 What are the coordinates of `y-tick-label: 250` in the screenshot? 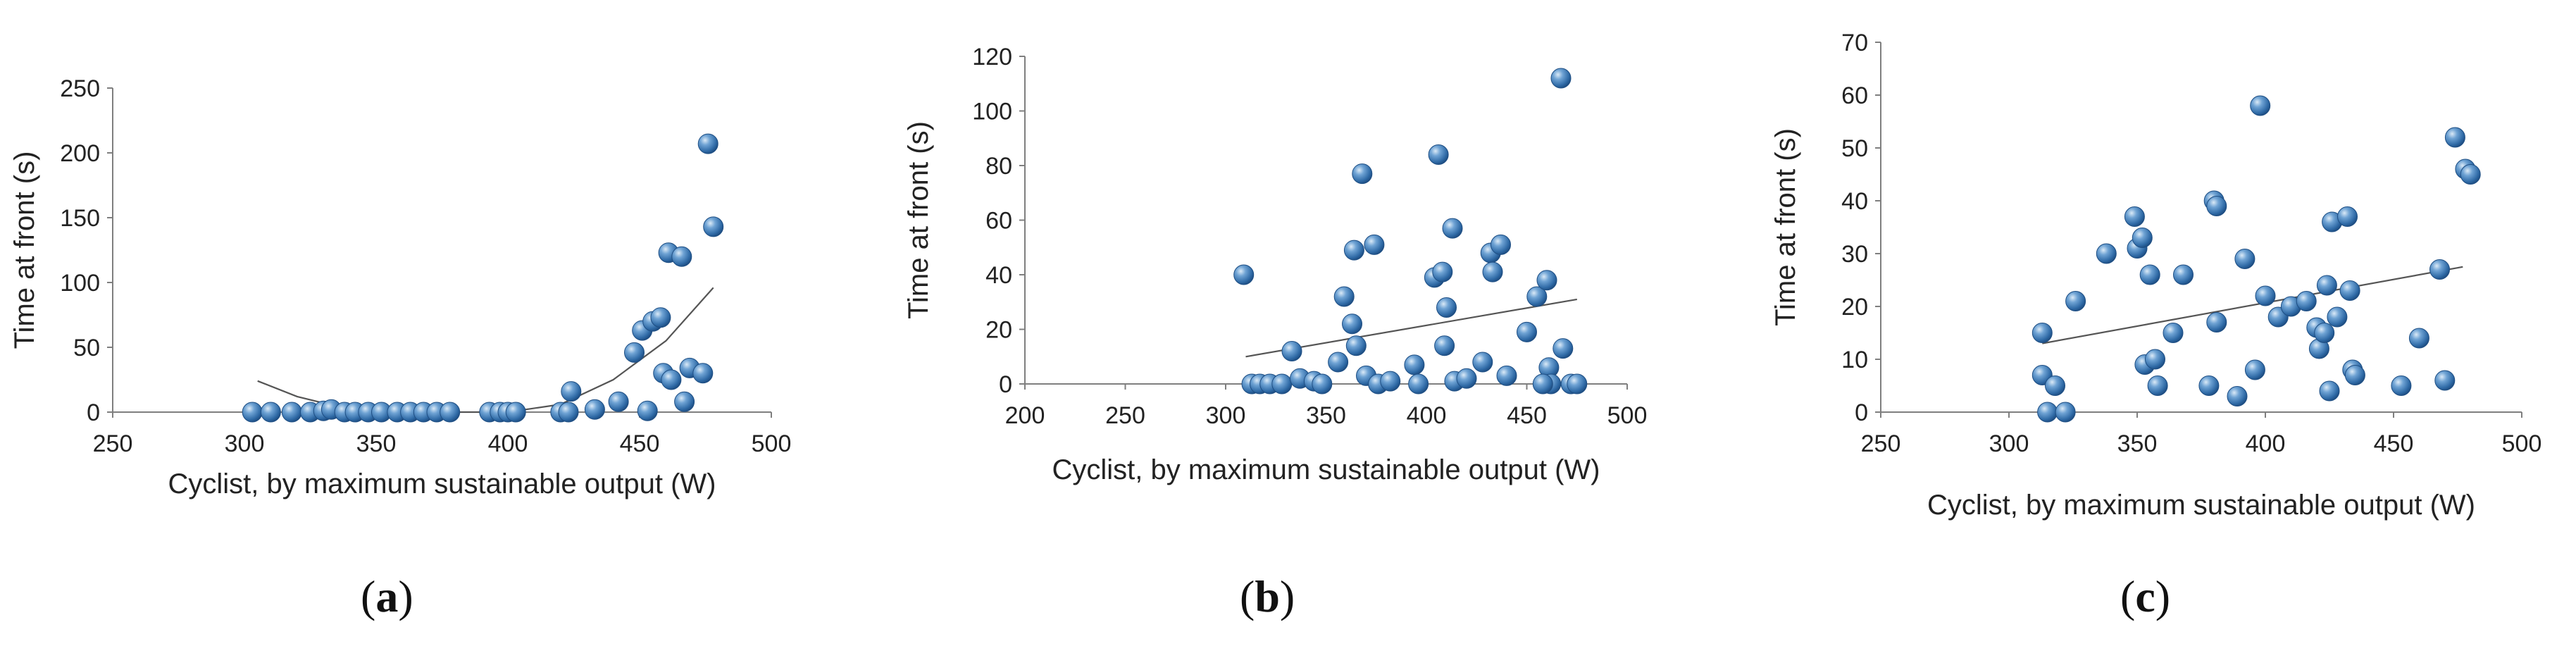 It's located at (80, 88).